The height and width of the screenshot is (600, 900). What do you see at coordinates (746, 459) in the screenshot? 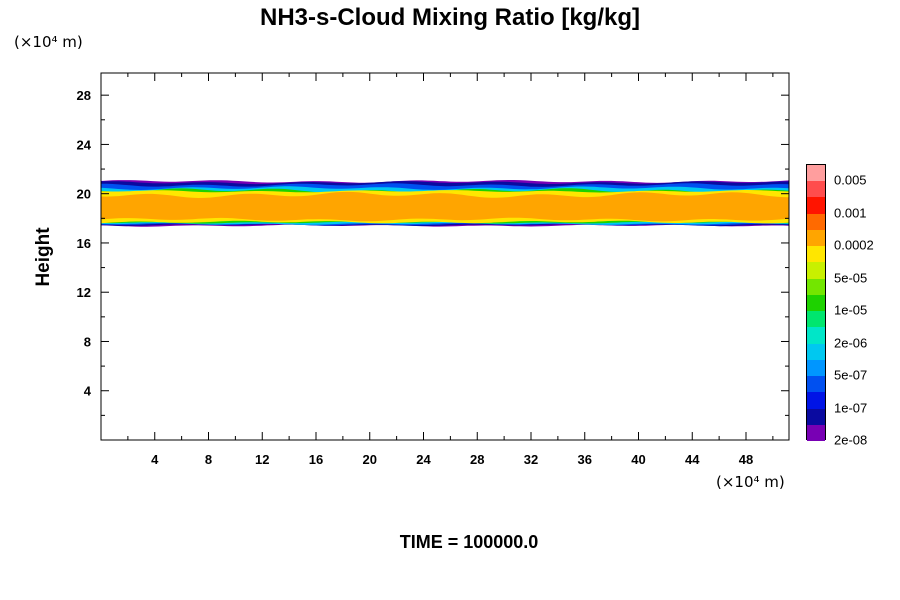
I see `x-tick-label: 48` at bounding box center [746, 459].